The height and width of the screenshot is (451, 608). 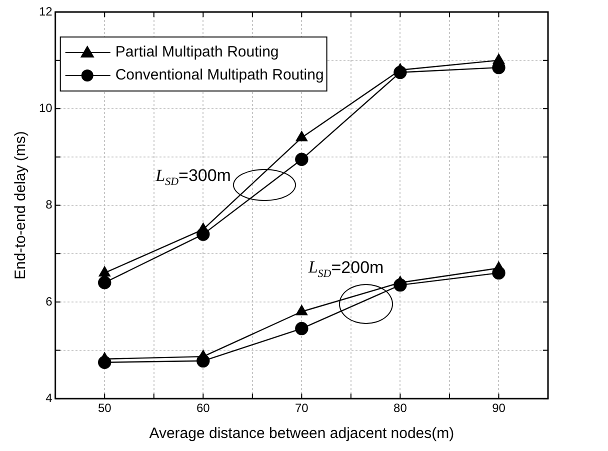 What do you see at coordinates (401, 408) in the screenshot?
I see `x-tick-label: 80` at bounding box center [401, 408].